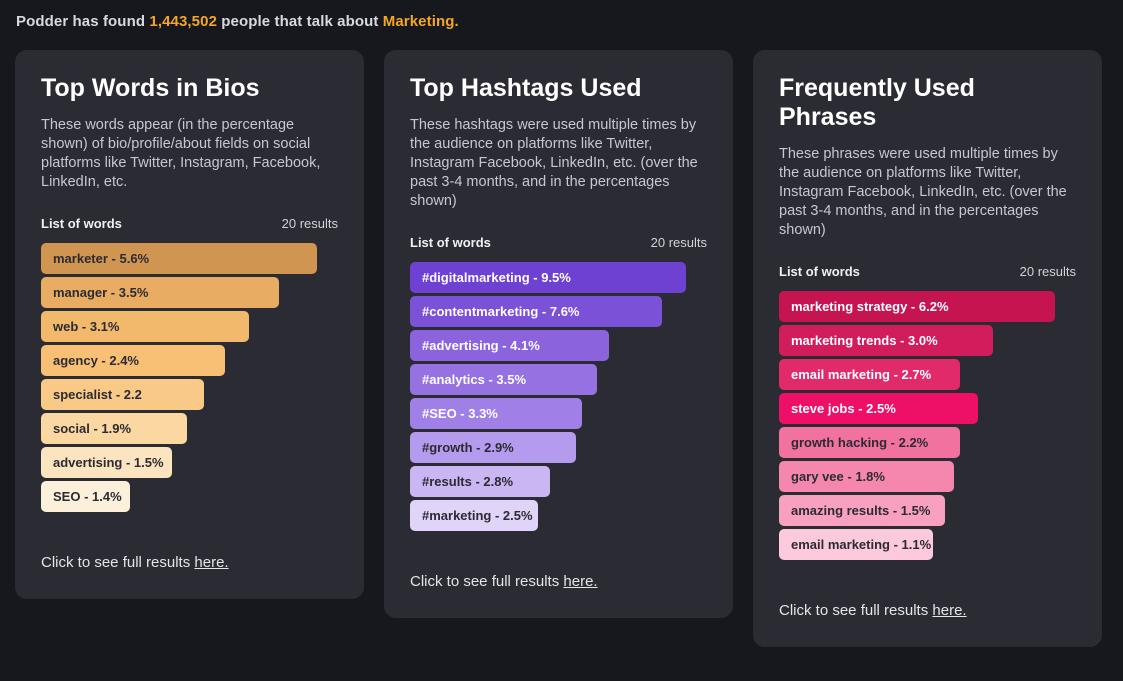 The height and width of the screenshot is (681, 1123). What do you see at coordinates (496, 278) in the screenshot?
I see `bar-label: #digitalmarketing - 9.5%` at bounding box center [496, 278].